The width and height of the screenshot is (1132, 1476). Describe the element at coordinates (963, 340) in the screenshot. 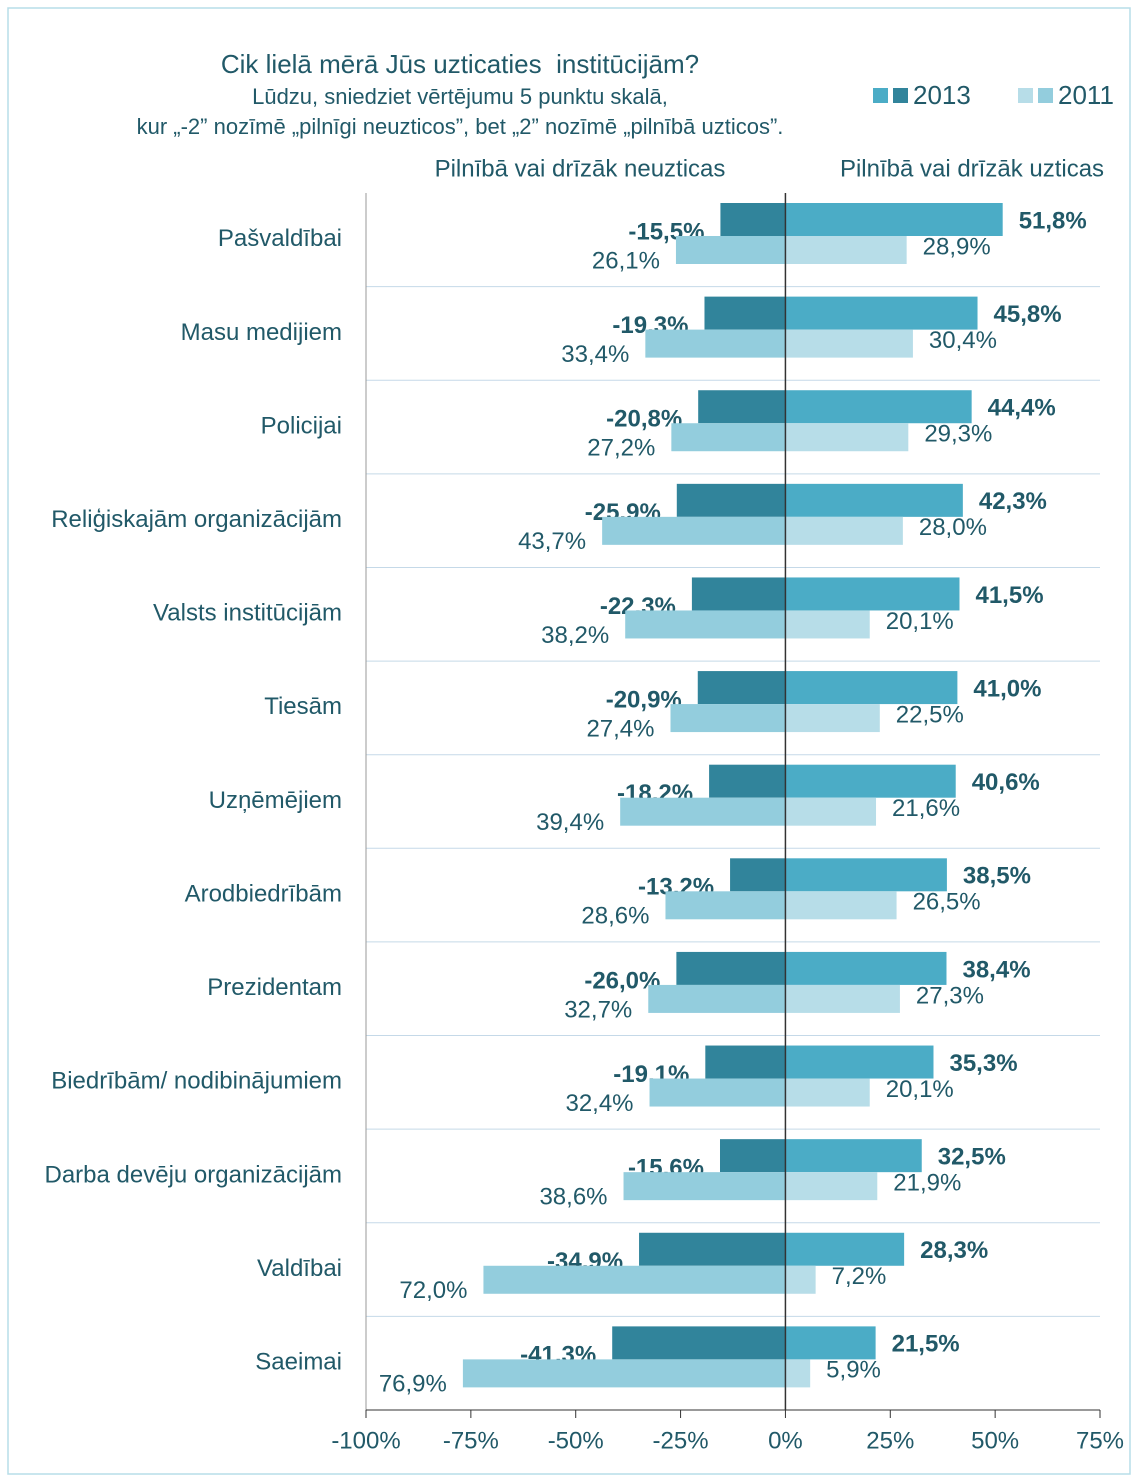

I see `value-label: 30,4%` at that location.